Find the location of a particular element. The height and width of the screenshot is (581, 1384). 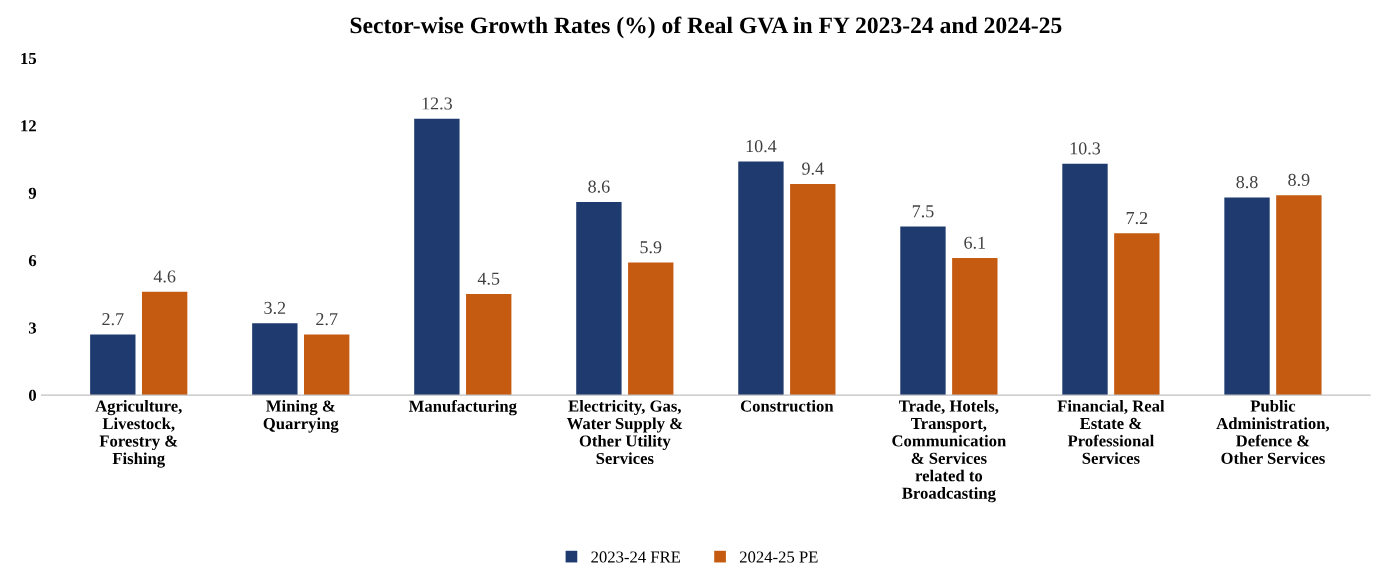

x-tick-label: Manufacturing is located at coordinates (462, 407).